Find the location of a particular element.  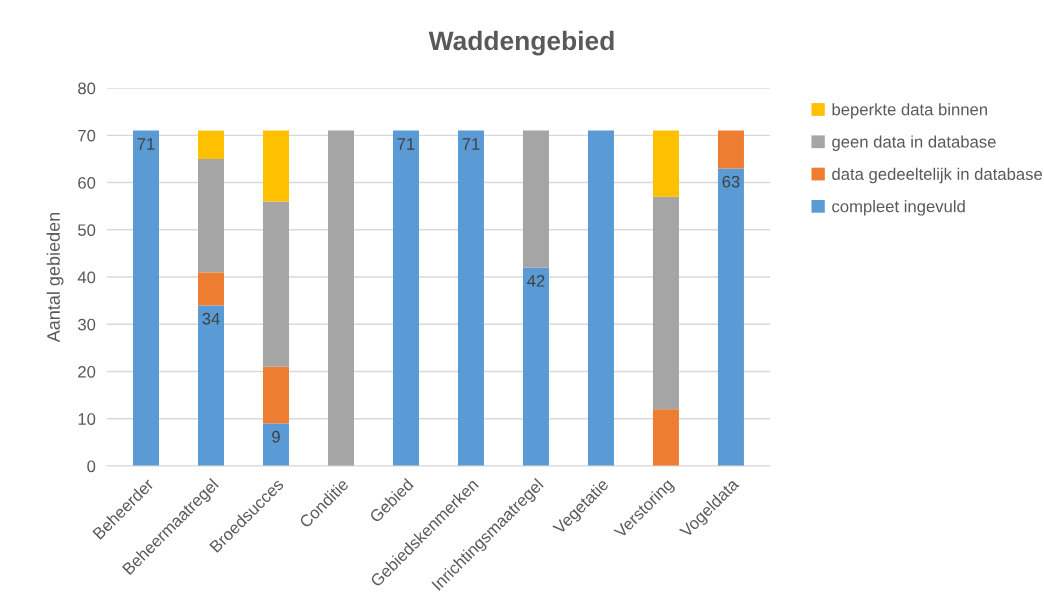

y-tick-label: 20 is located at coordinates (87, 371).